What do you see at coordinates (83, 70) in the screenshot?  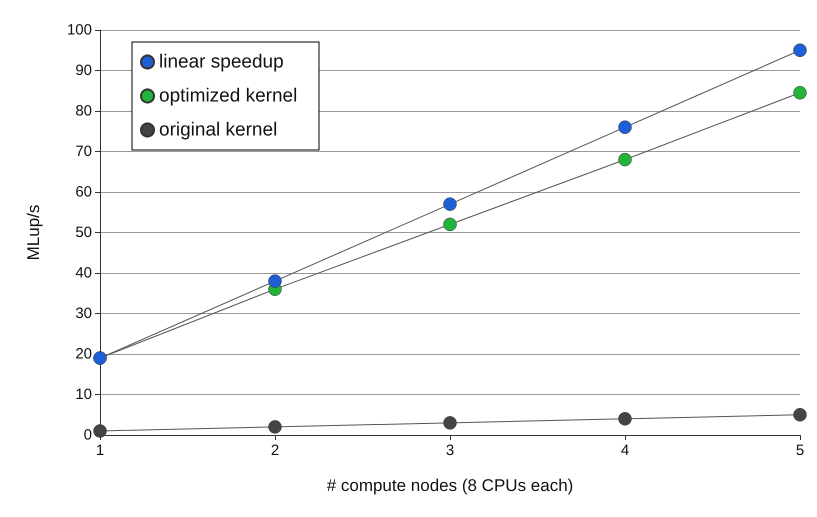 I see `y-tick-label: 90` at bounding box center [83, 70].